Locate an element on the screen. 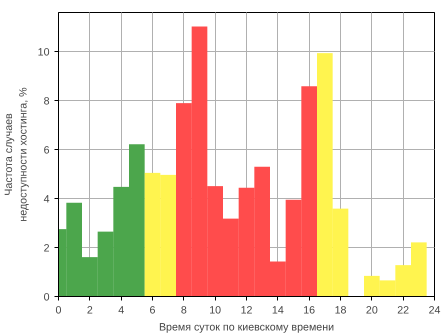 The height and width of the screenshot is (336, 448). y-axis-title: Частота случаев недоступности хостинга, % is located at coordinates (16, 154).